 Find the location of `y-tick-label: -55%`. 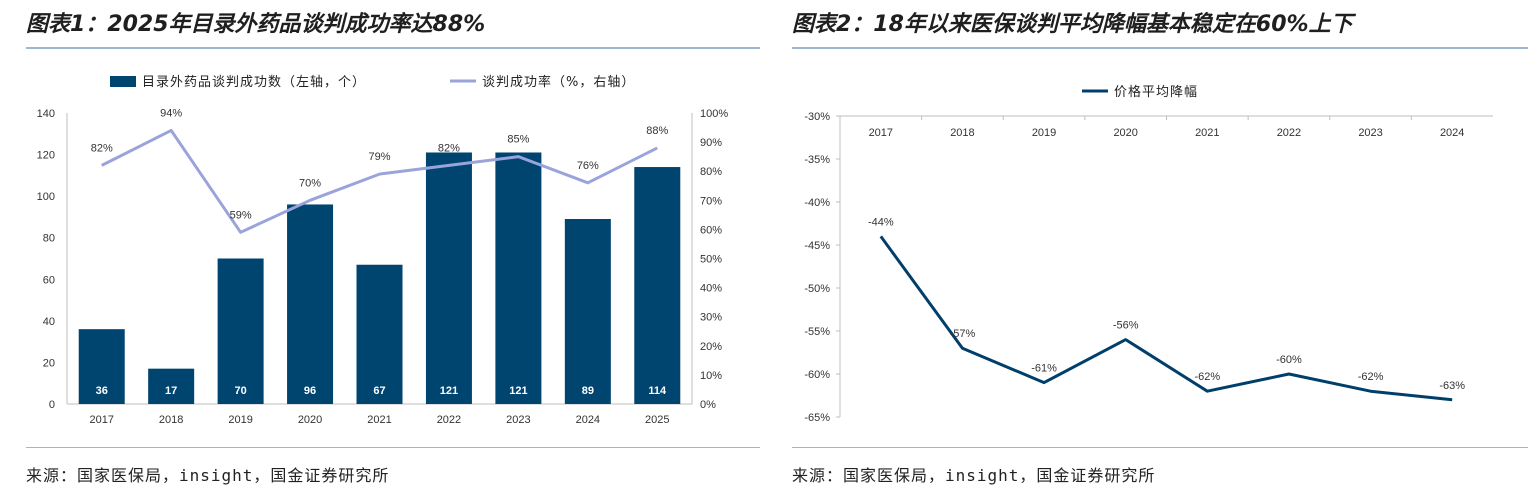

y-tick-label: -55% is located at coordinates (817, 332).